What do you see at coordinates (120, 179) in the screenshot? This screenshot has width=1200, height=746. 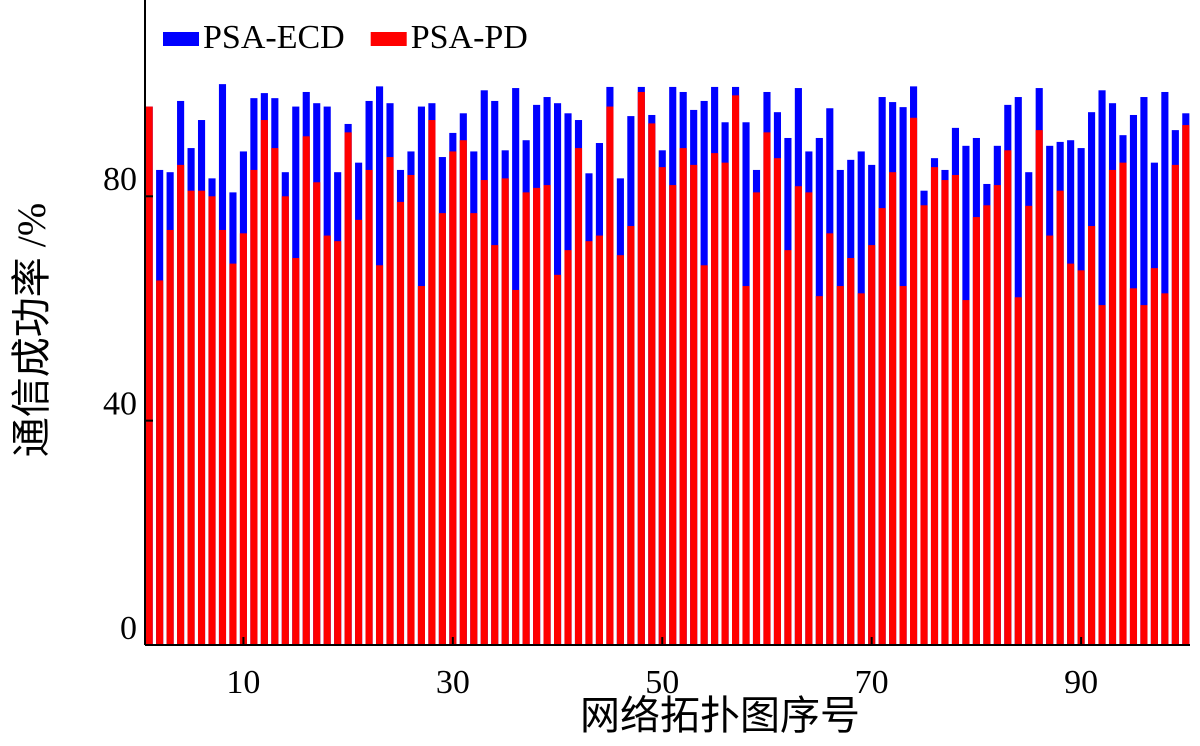 I see `y-tick-label: 80` at bounding box center [120, 179].